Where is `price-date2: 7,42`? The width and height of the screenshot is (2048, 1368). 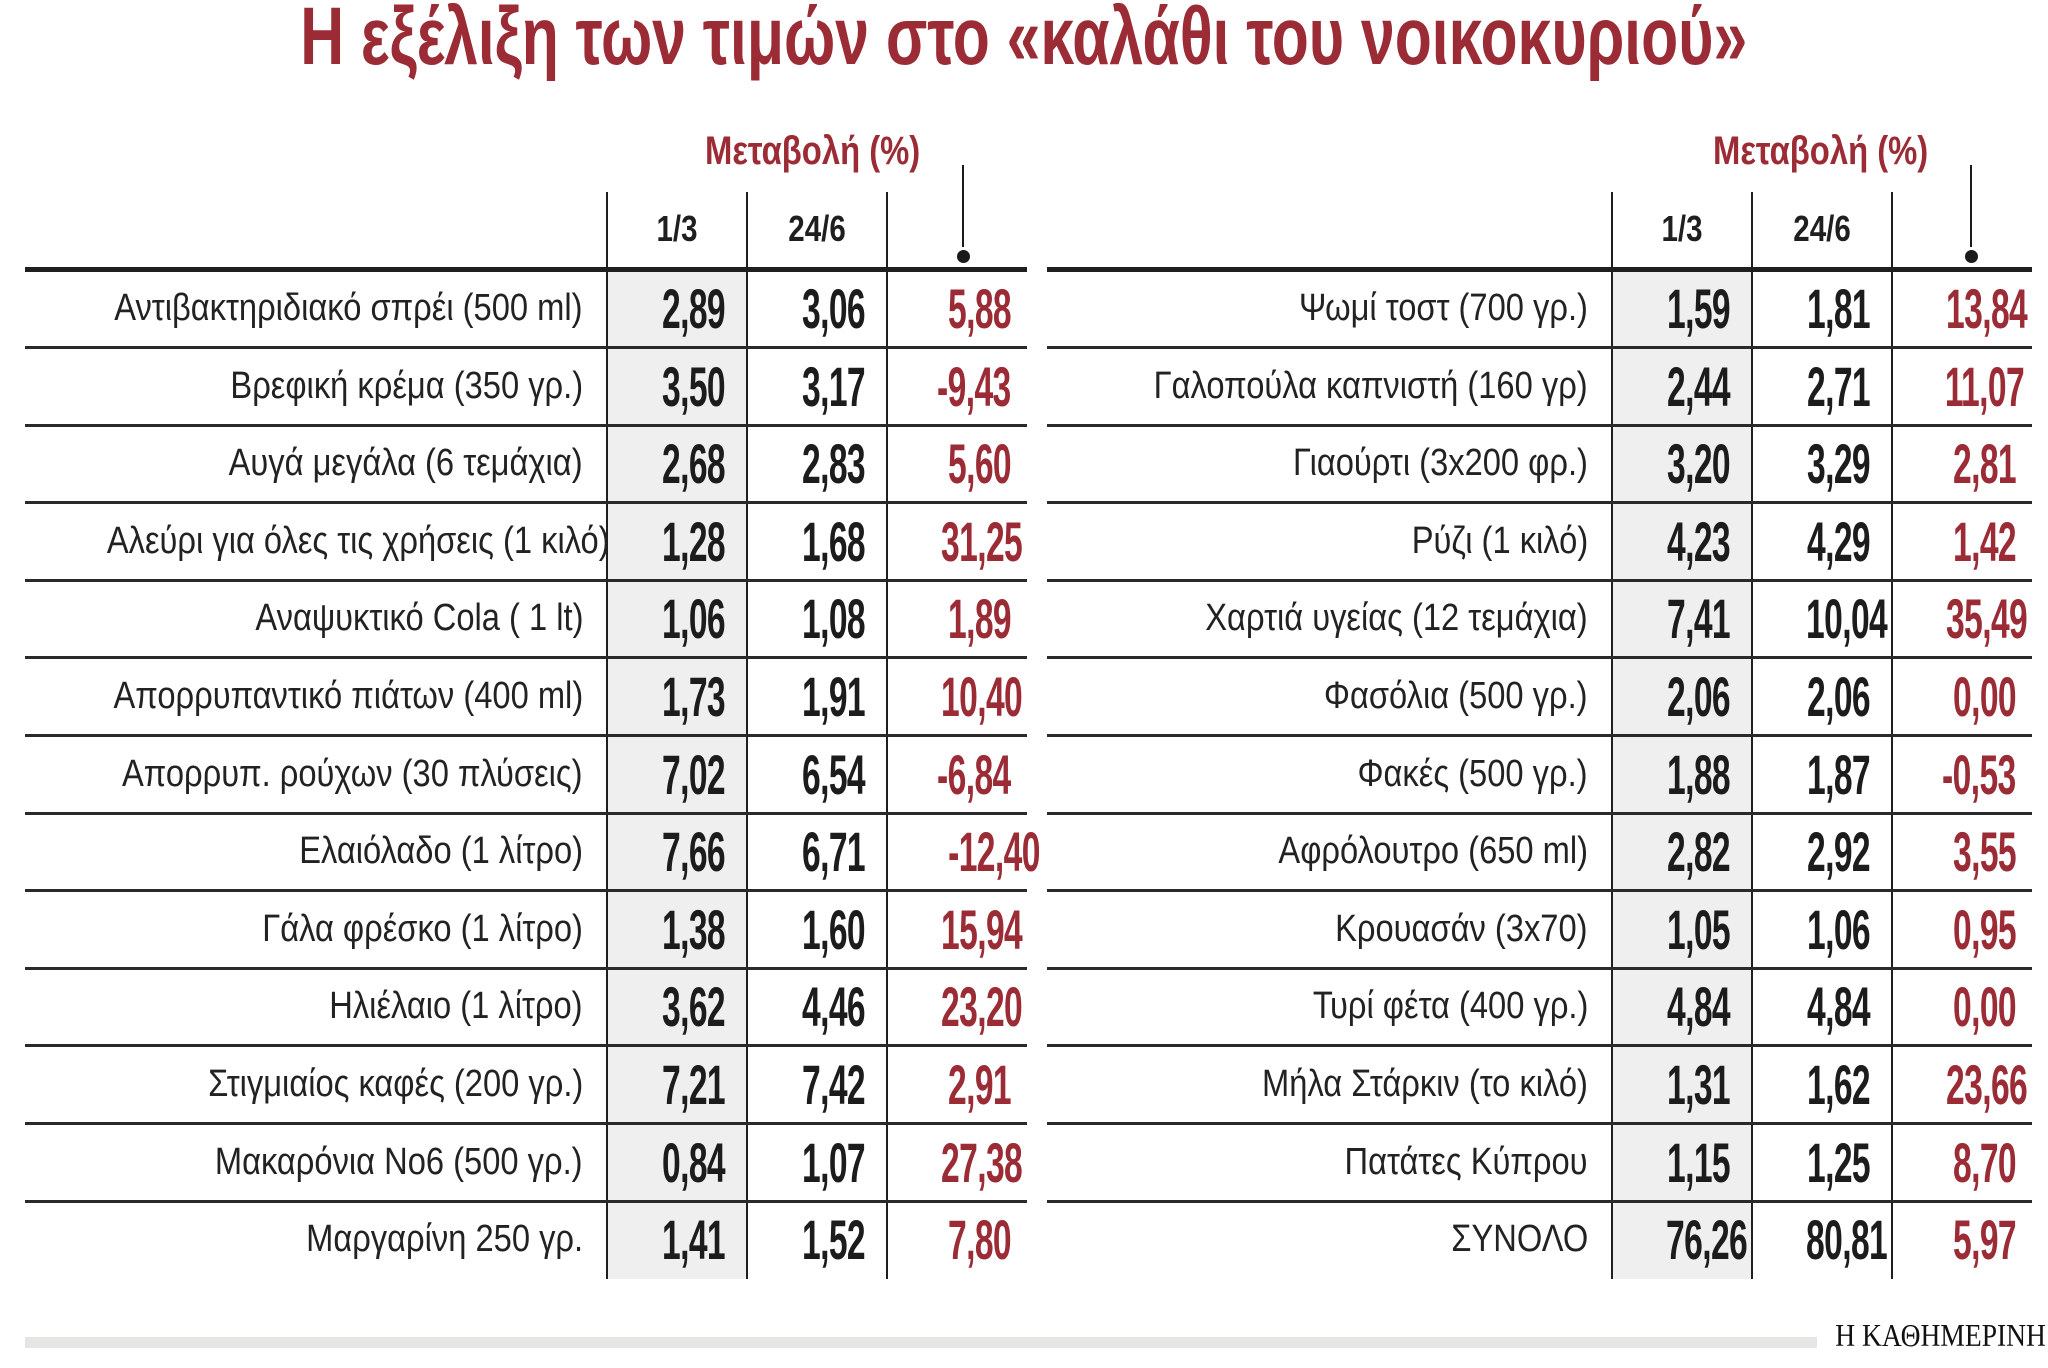 price-date2: 7,42 is located at coordinates (834, 1084).